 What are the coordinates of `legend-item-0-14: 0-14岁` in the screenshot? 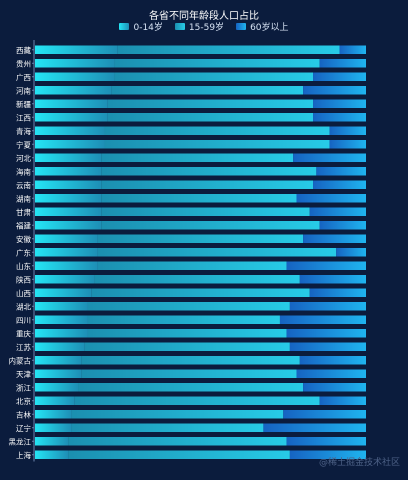 It's located at (141, 26).